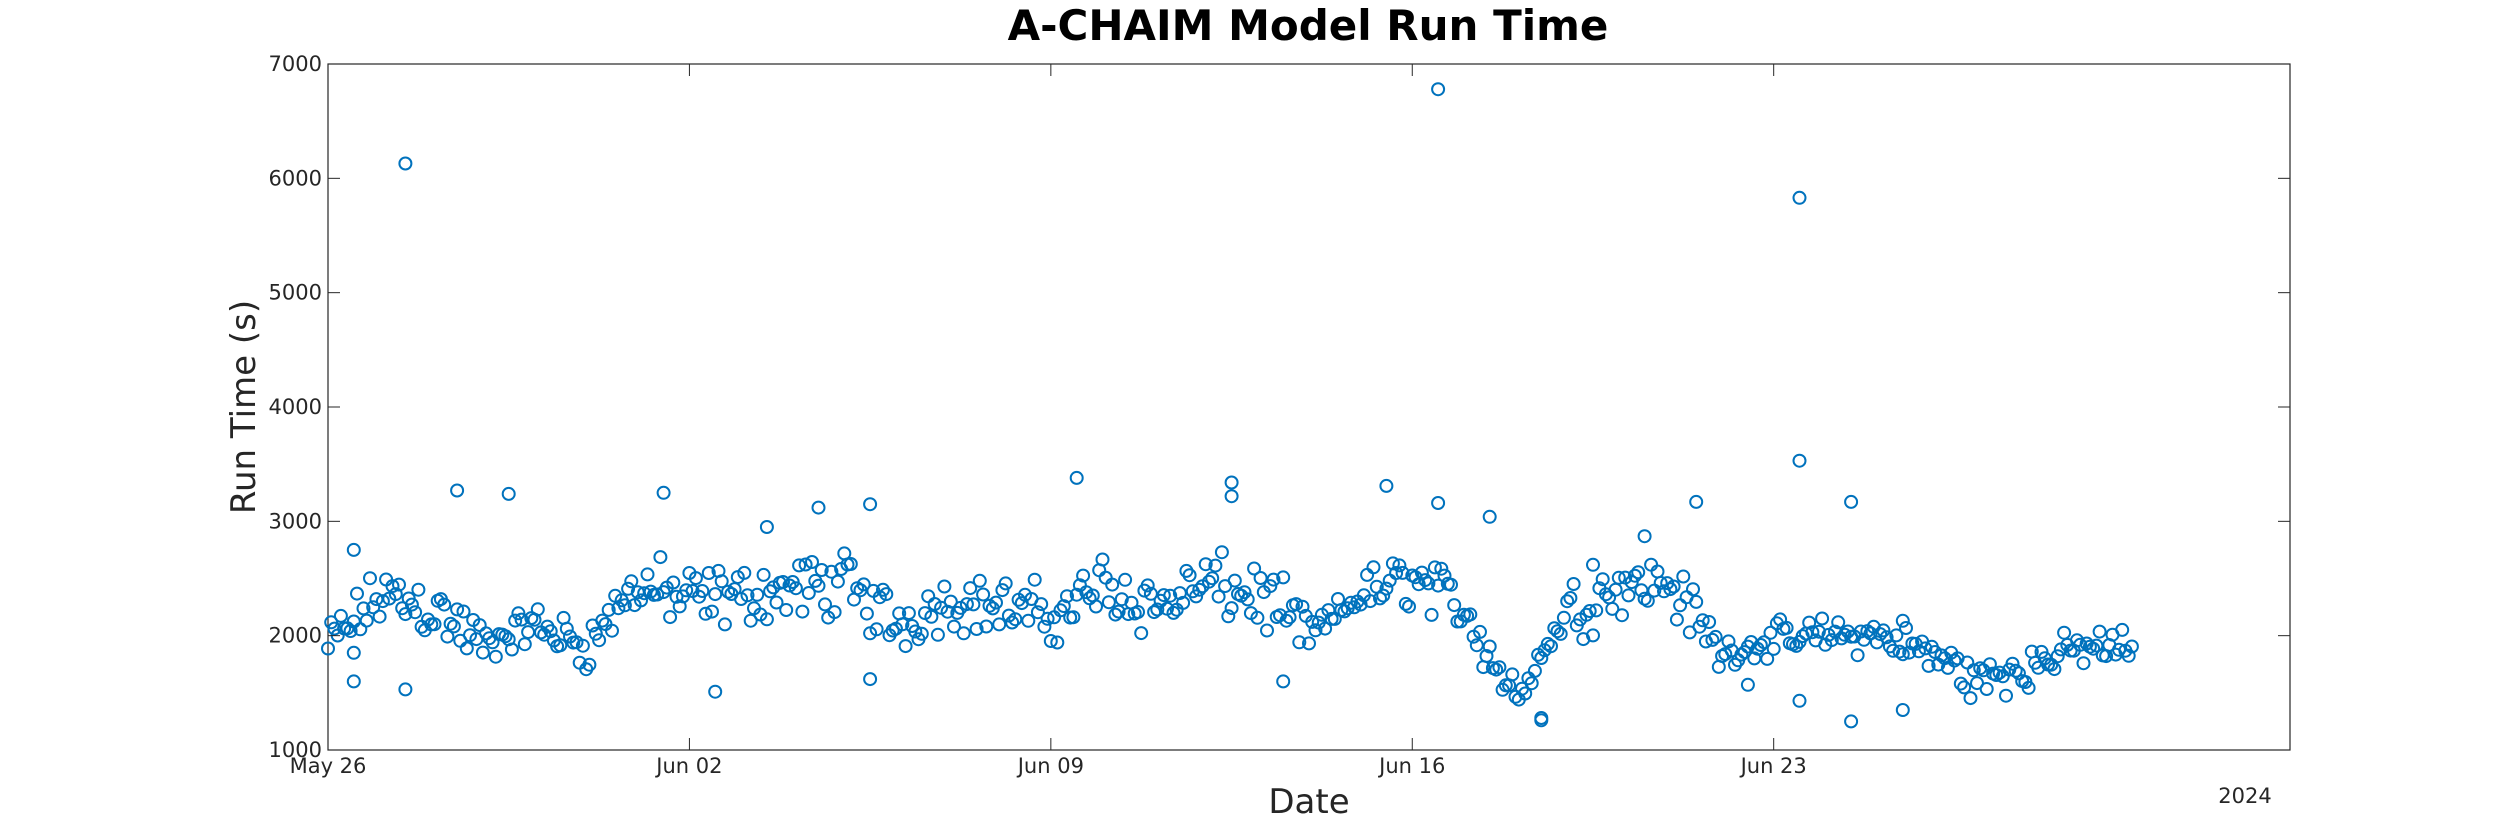 The height and width of the screenshot is (833, 2500). What do you see at coordinates (295, 636) in the screenshot?
I see `y-tick-label: 2000` at bounding box center [295, 636].